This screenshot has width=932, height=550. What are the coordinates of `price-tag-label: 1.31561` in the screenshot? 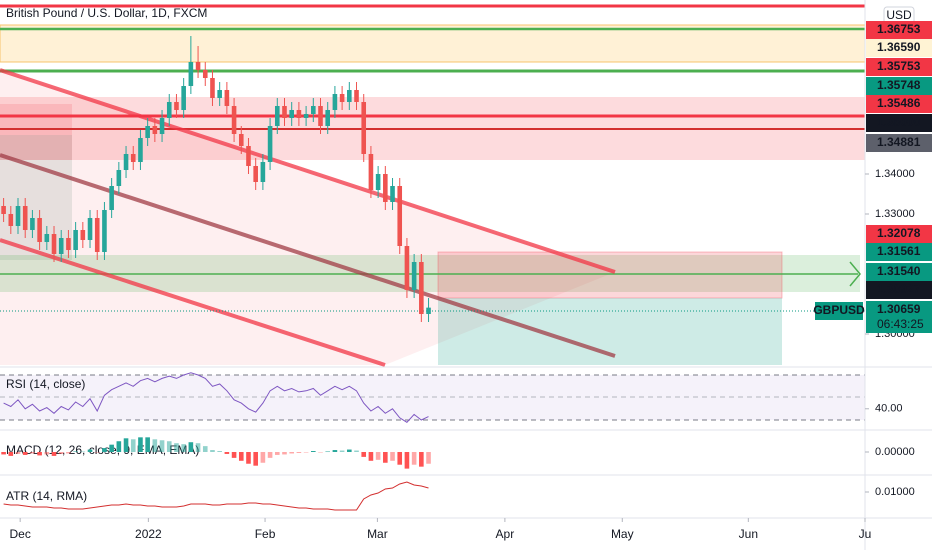 It's located at (899, 251).